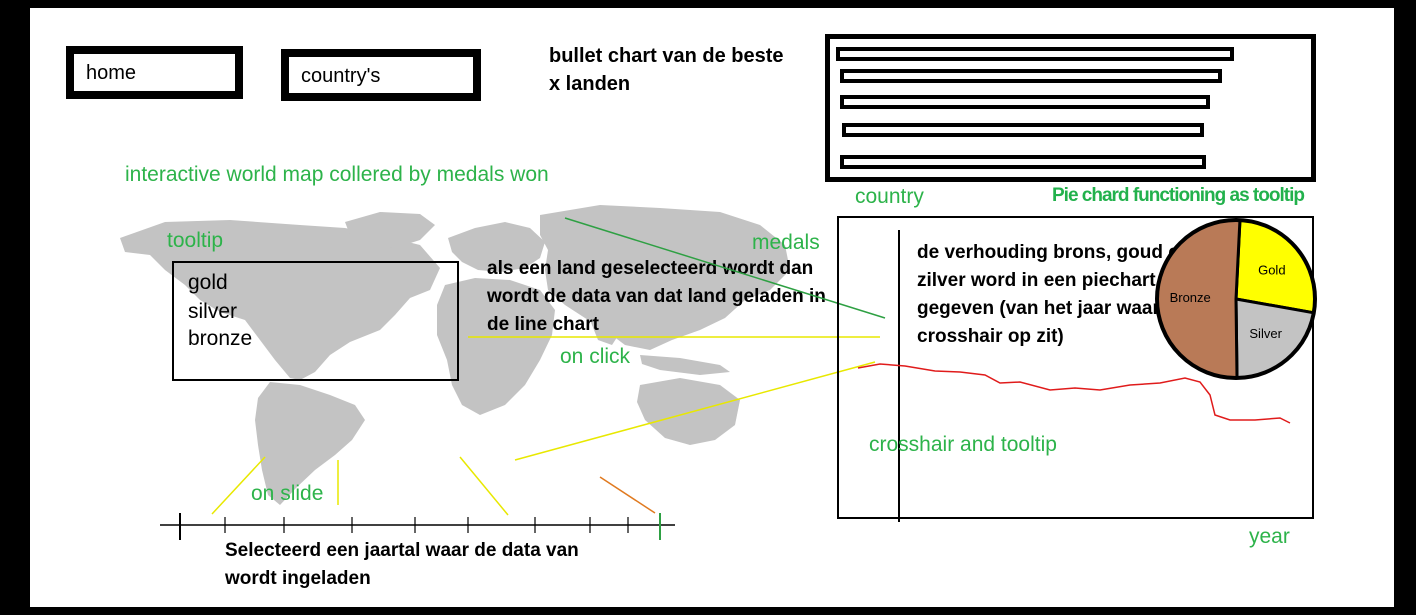  I want to click on africa-shape, so click(496, 346).